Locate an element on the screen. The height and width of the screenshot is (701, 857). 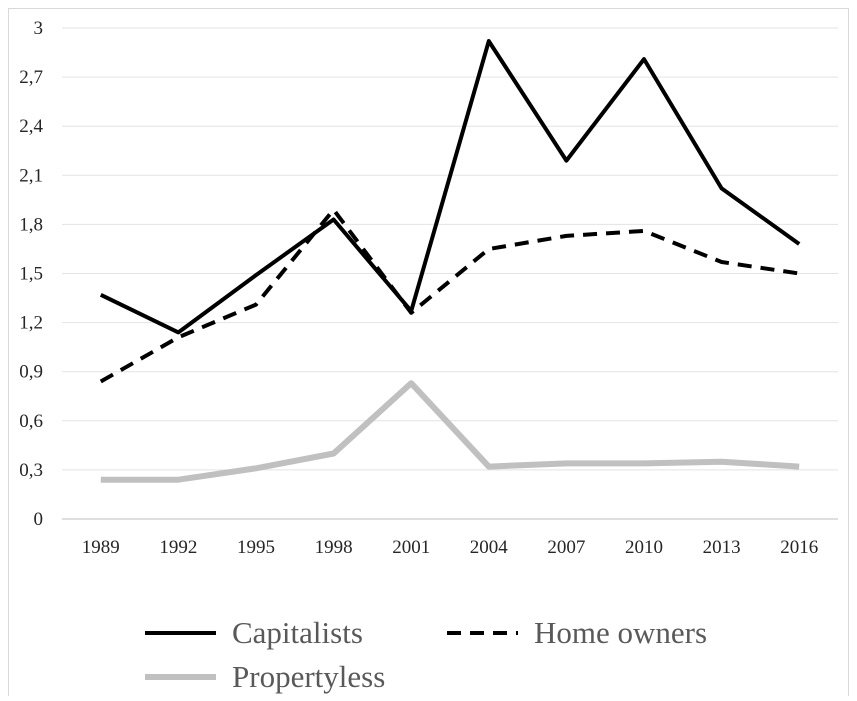
legend-label-home-owners: Home owners is located at coordinates (620, 632).